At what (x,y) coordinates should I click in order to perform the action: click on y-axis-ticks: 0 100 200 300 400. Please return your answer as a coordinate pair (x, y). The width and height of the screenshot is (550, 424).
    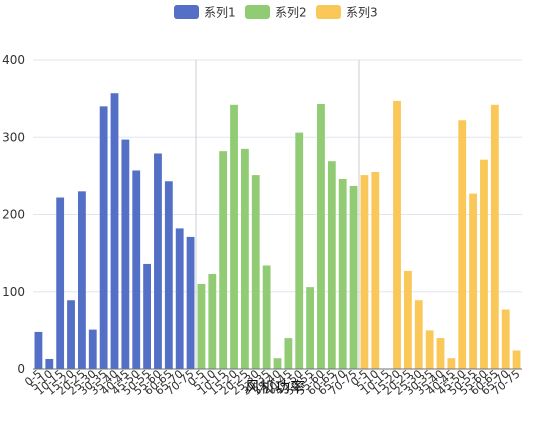
    Looking at the image, I should click on (13, 214).